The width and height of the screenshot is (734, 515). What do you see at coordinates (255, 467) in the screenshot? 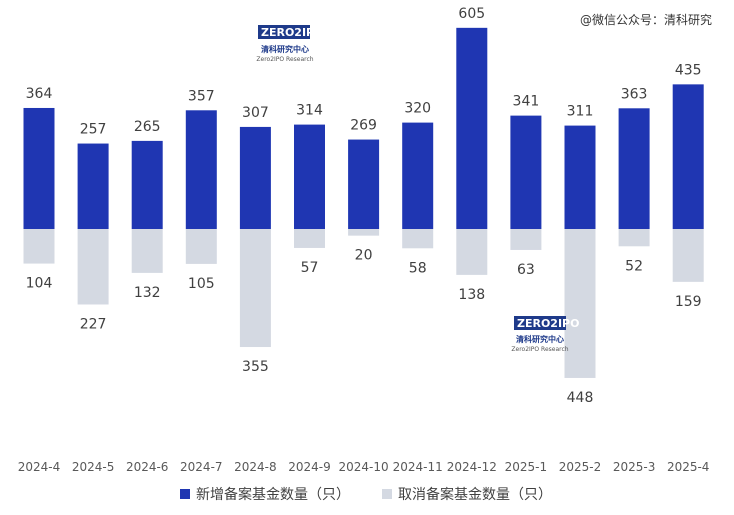
I see `category-label-2024-8: 2024-8` at bounding box center [255, 467].